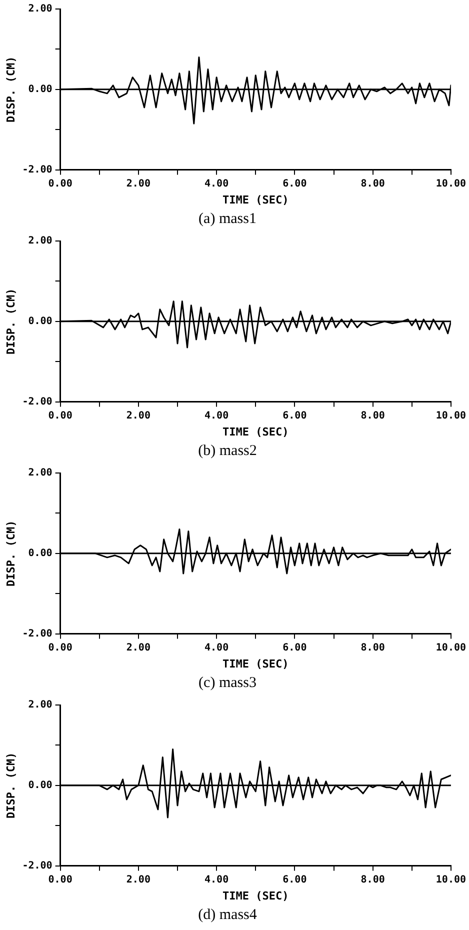 This screenshot has height=930, width=469. Describe the element at coordinates (227, 218) in the screenshot. I see `text: (a) mass1` at that location.